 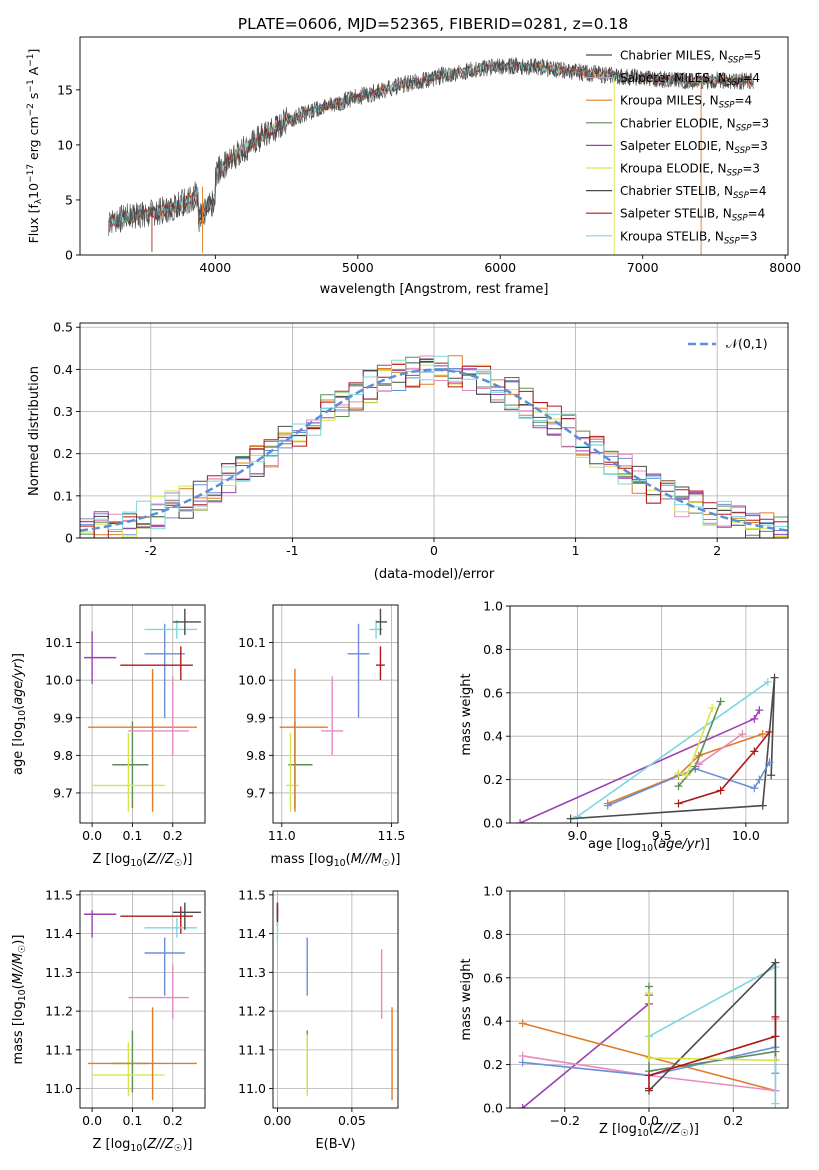 What do you see at coordinates (649, 845) in the screenshot?
I see `x-axis-label: age [log10(age/yr)]` at bounding box center [649, 845].